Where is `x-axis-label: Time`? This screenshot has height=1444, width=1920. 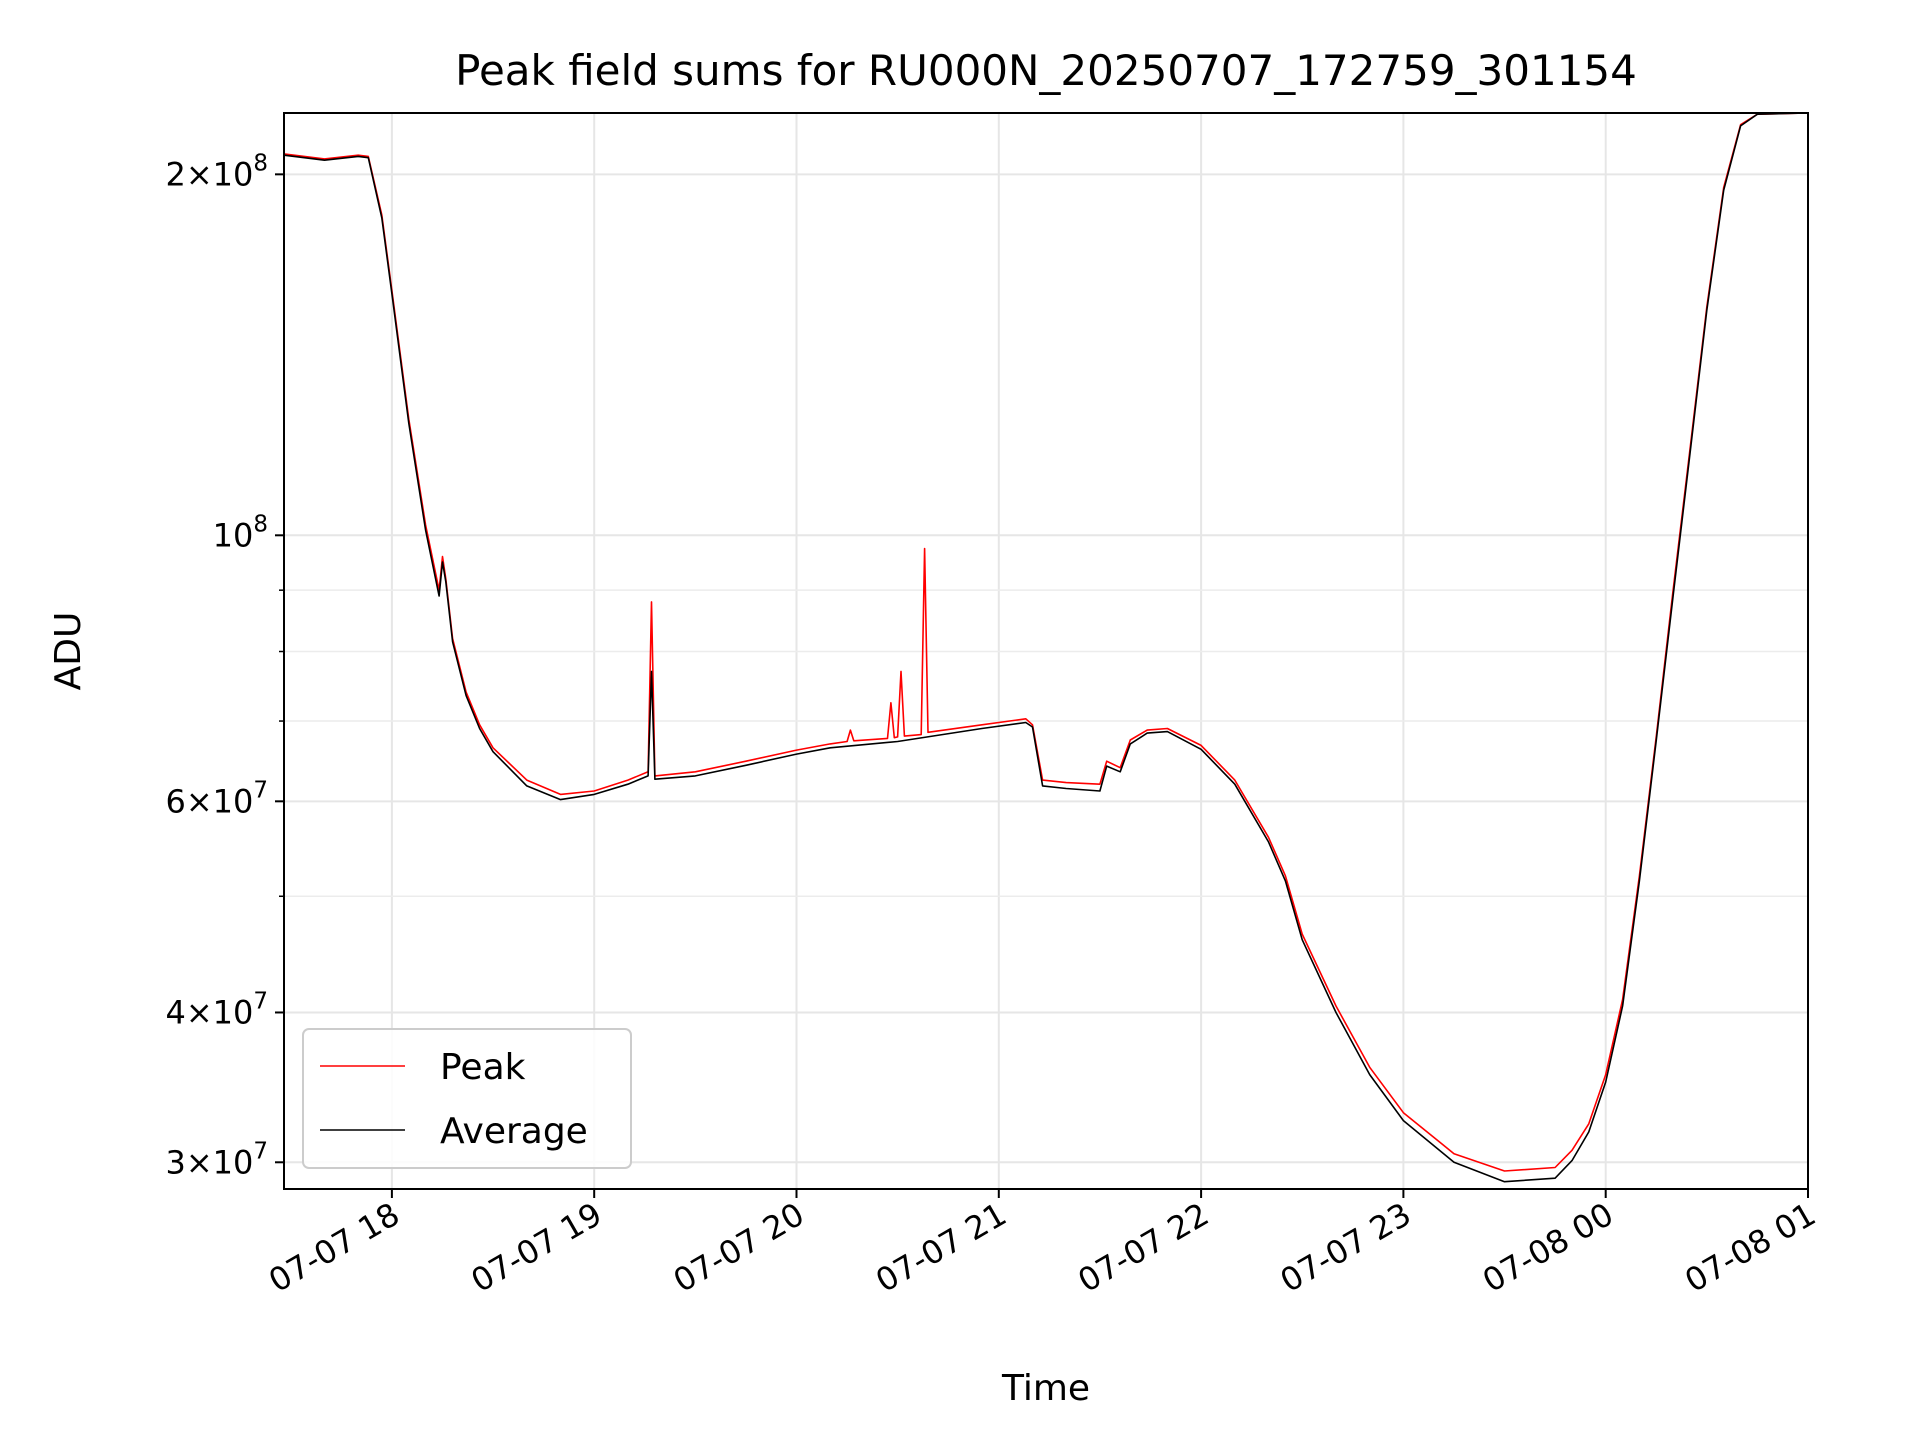
x-axis-label: Time is located at coordinates (1045, 1388).